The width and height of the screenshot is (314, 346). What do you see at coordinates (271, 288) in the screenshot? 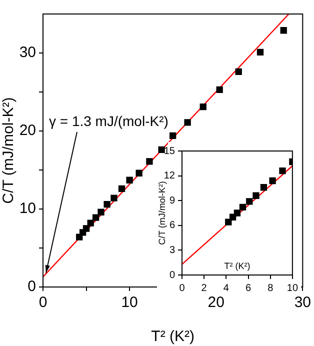
I see `x-tick-label: 8` at bounding box center [271, 288].